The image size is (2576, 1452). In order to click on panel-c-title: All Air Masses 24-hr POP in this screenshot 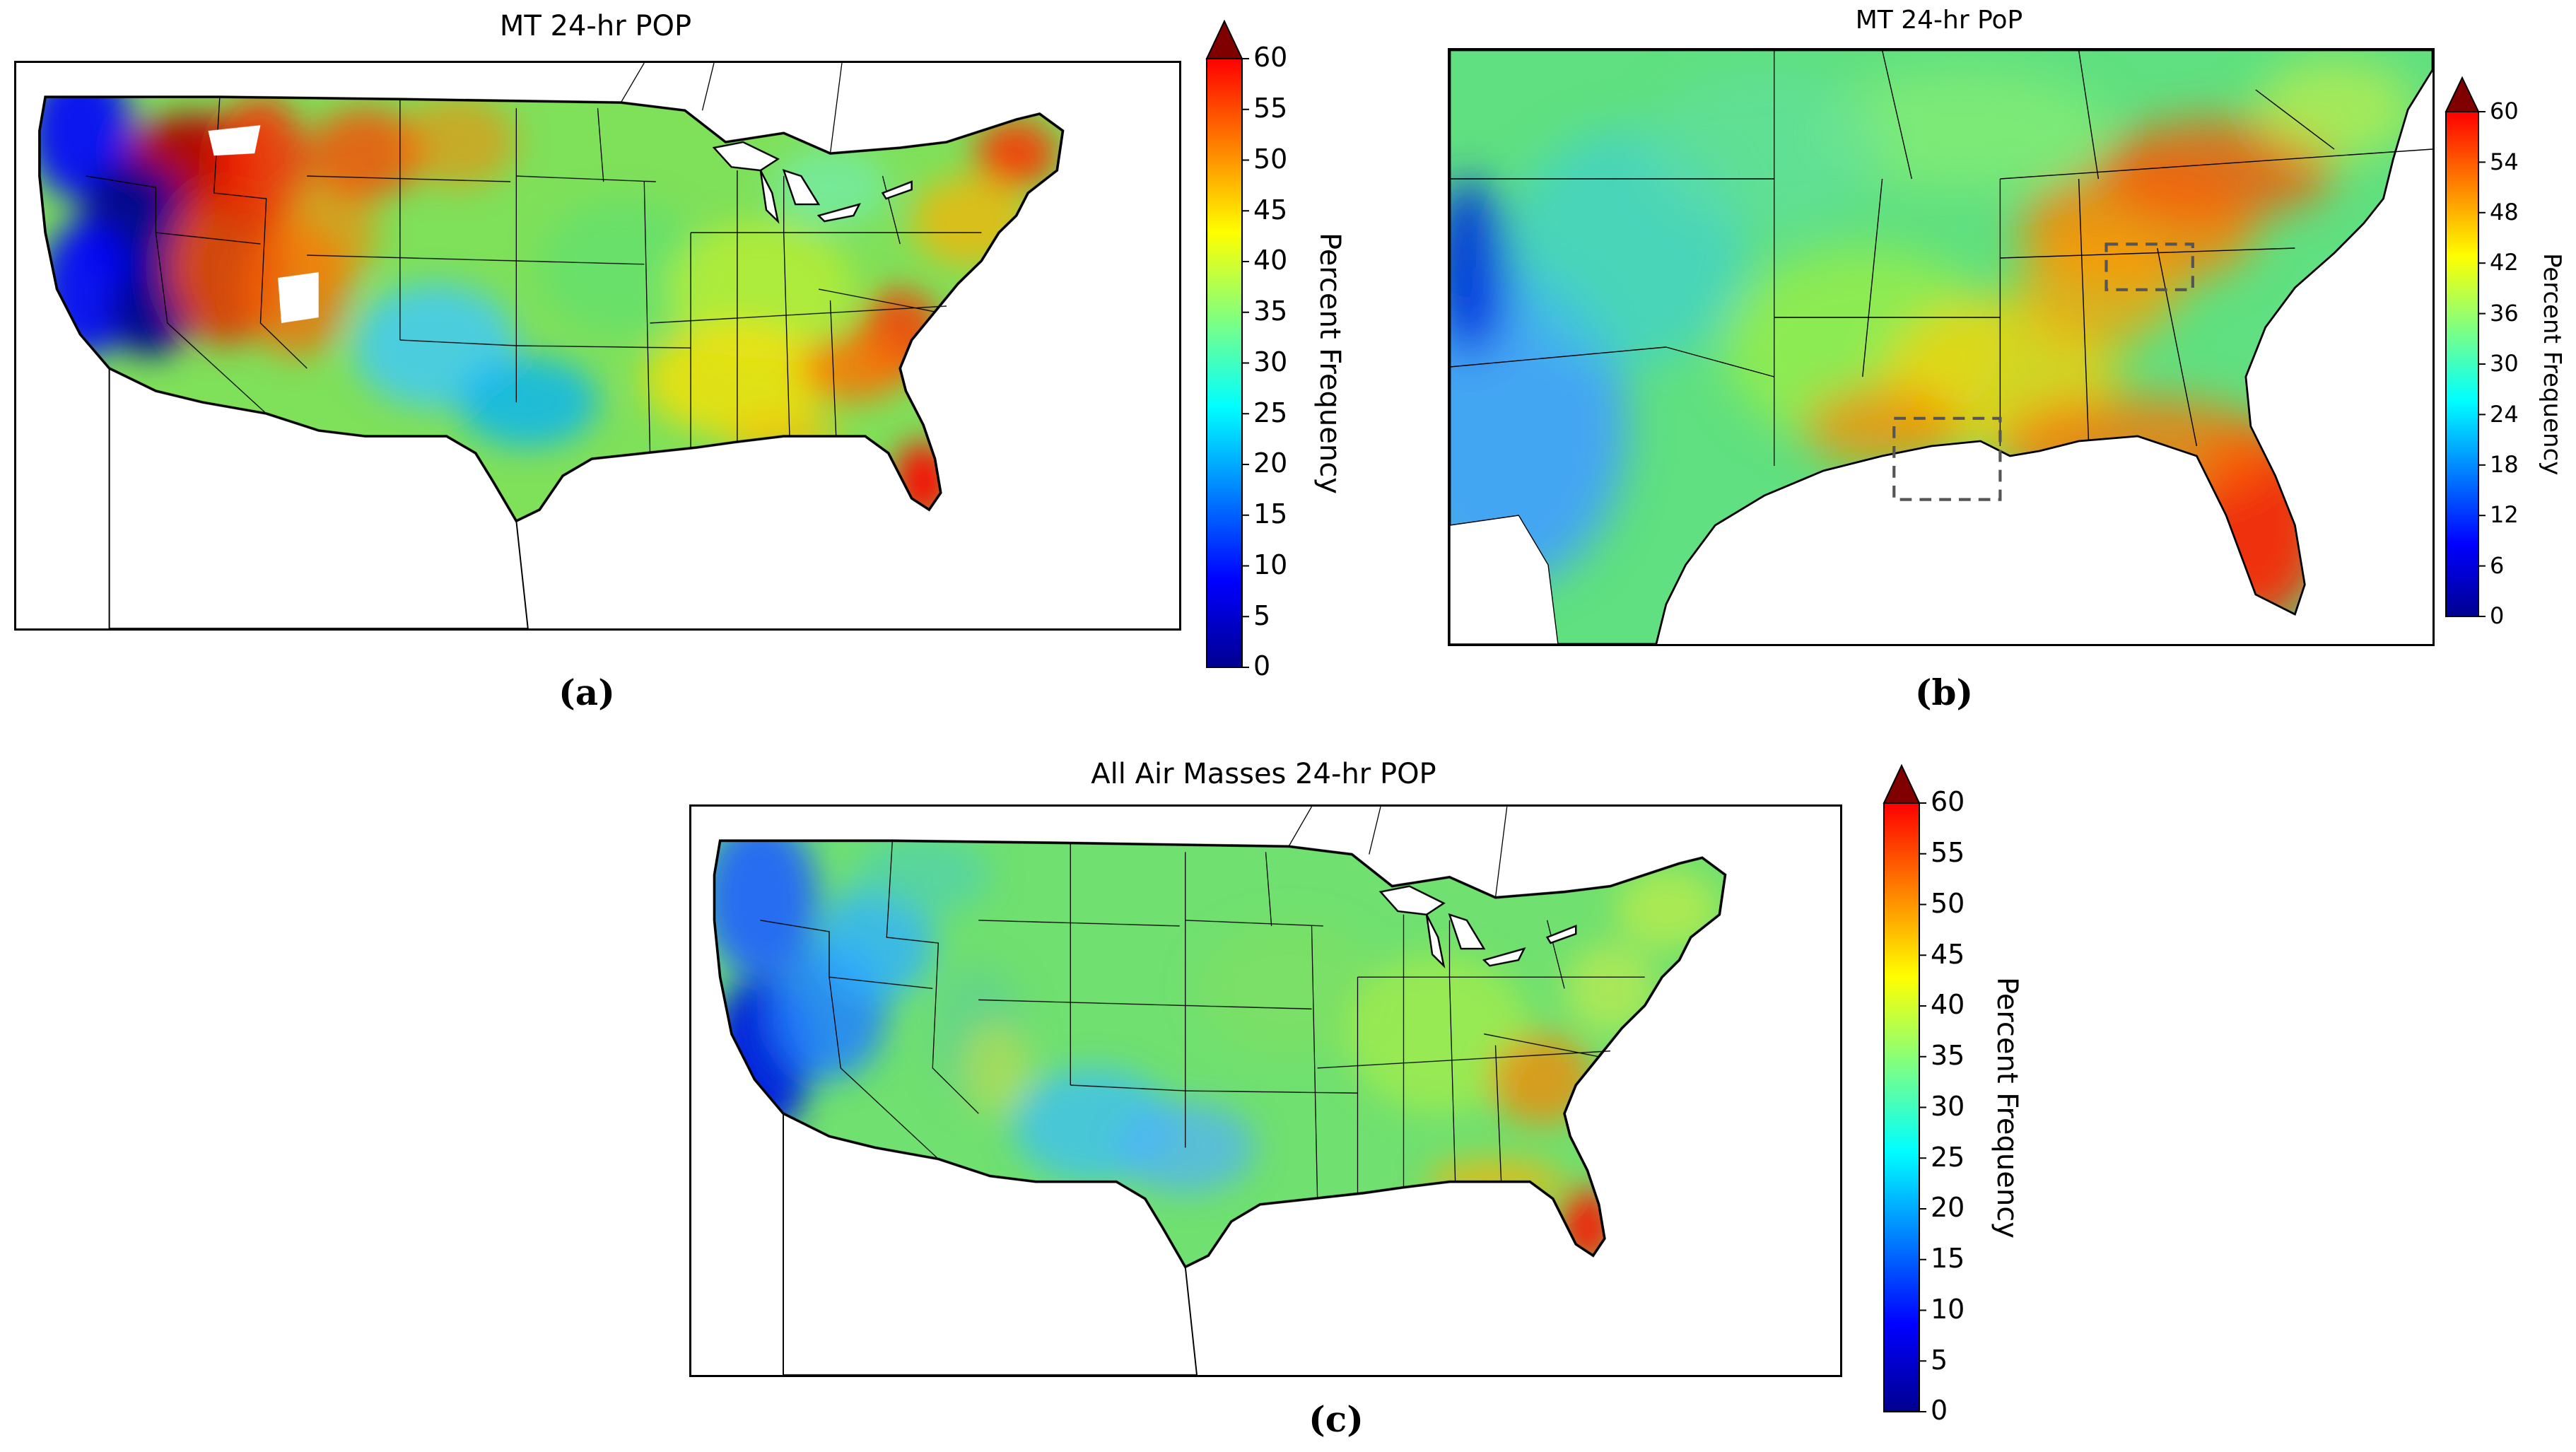, I will do `click(1263, 774)`.